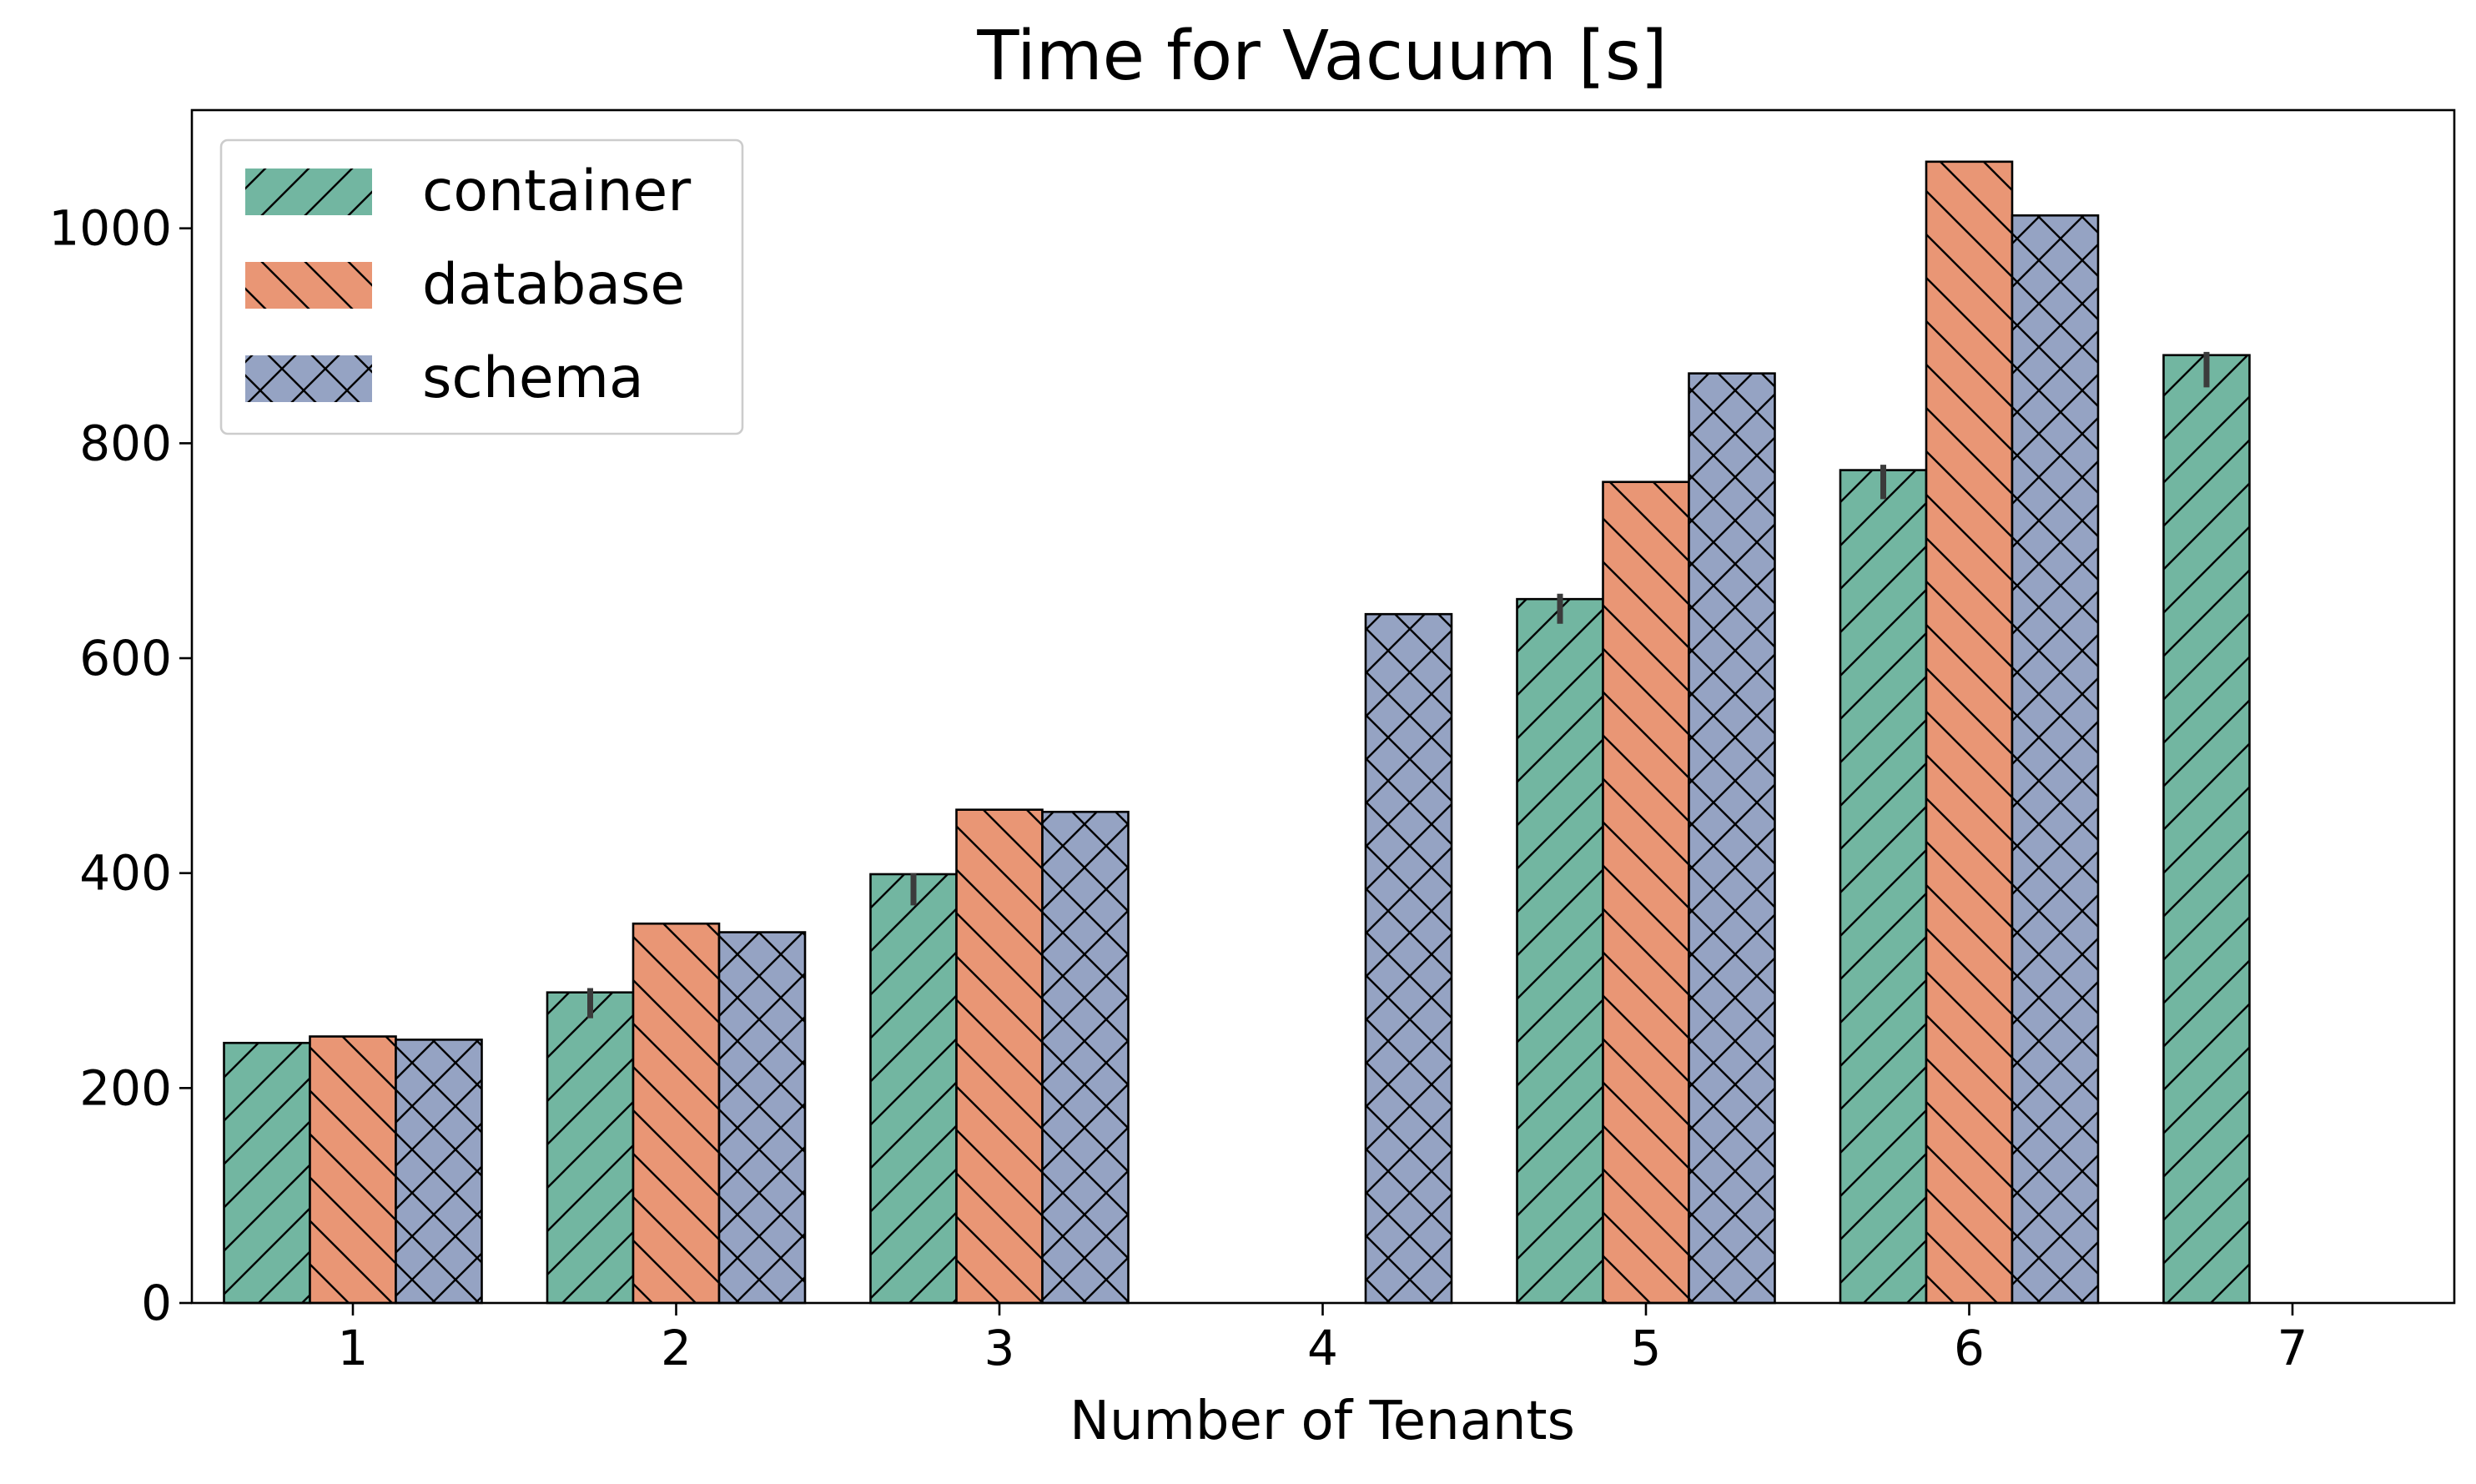 The width and height of the screenshot is (2476, 1484). I want to click on x-tick-label-7: 7, so click(2293, 1348).